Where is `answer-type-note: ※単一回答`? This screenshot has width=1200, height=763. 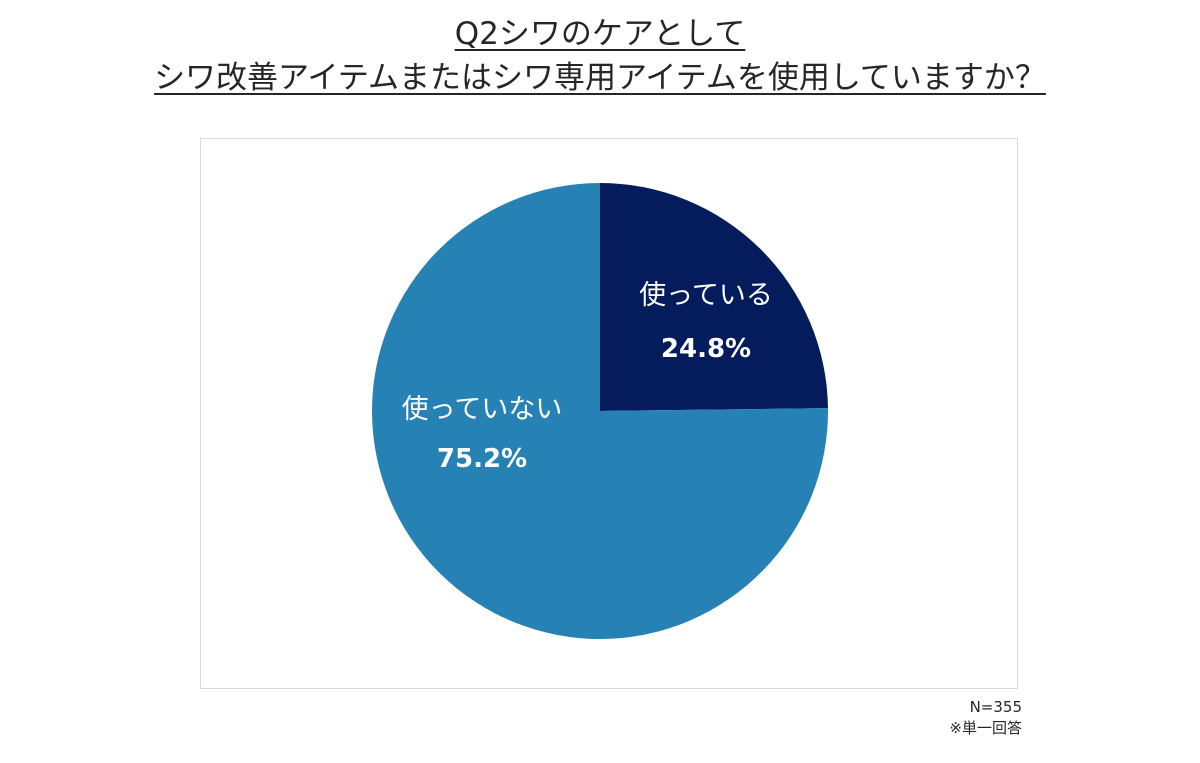
answer-type-note: ※単一回答 is located at coordinates (985, 728).